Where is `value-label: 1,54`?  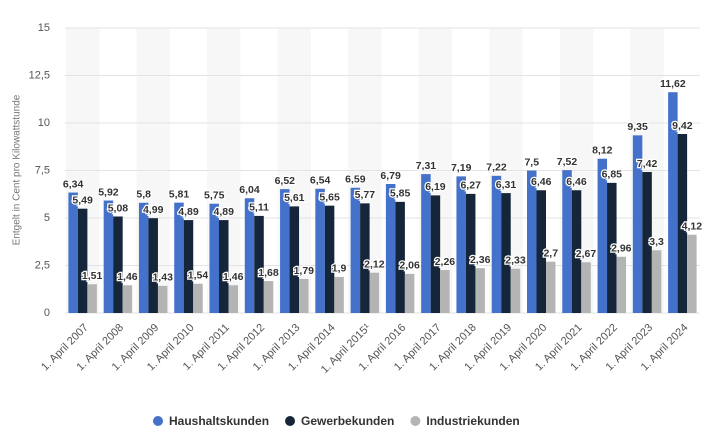 value-label: 1,54 is located at coordinates (198, 276).